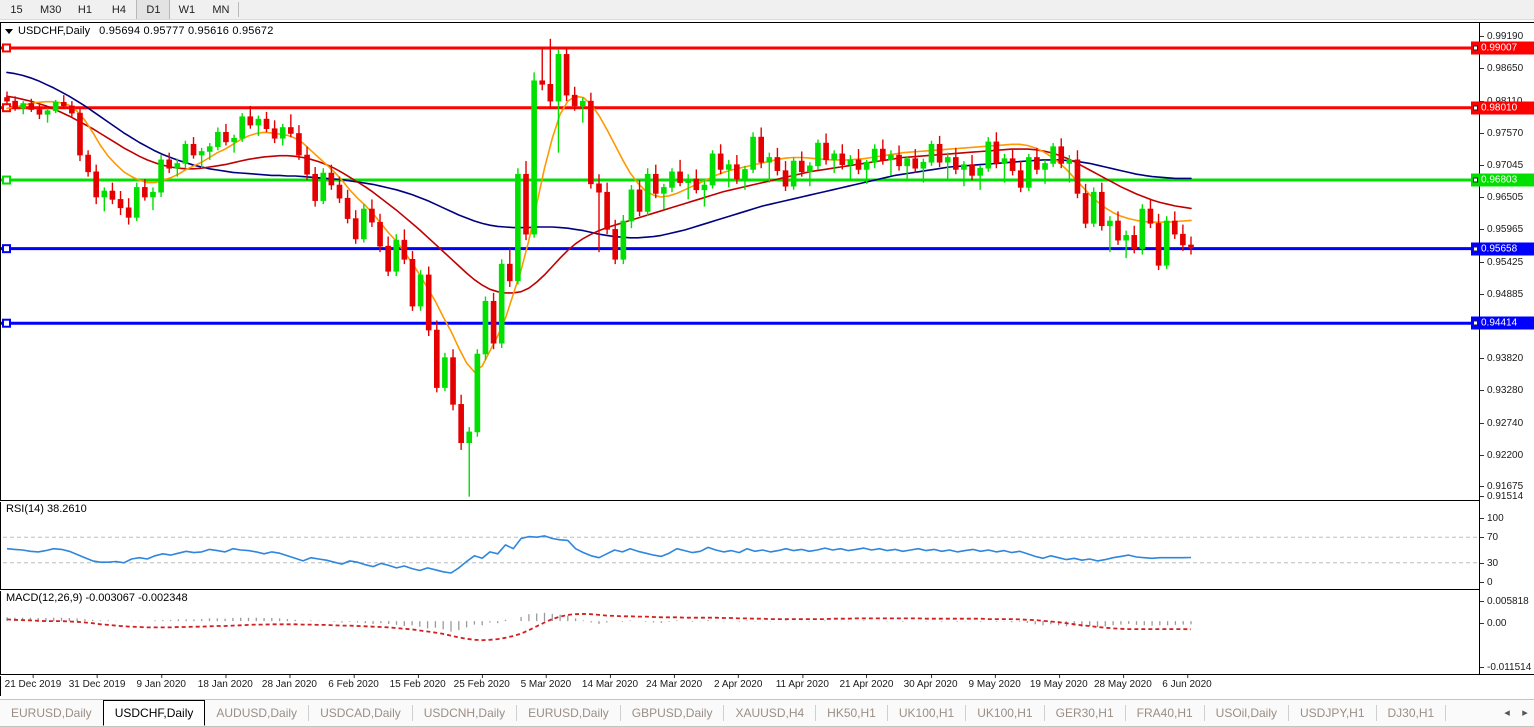 This screenshot has width=1534, height=727. What do you see at coordinates (1411, 713) in the screenshot?
I see `symbol-tab-dj30-h1: DJ30,H1` at bounding box center [1411, 713].